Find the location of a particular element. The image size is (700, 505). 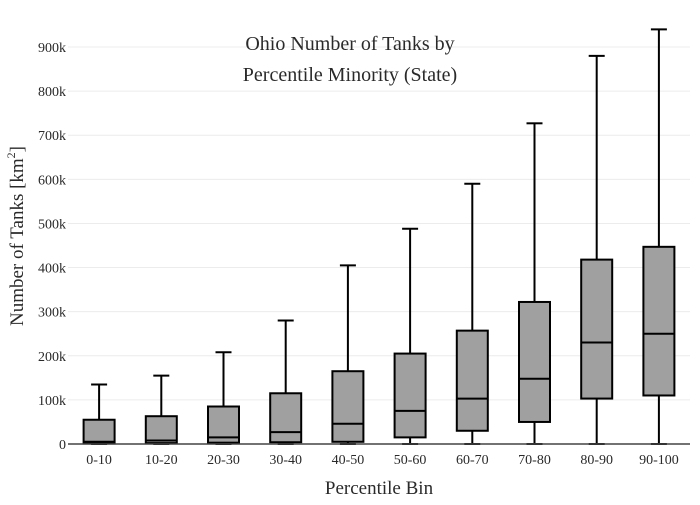

y-tick-label: 800k is located at coordinates (52, 92).